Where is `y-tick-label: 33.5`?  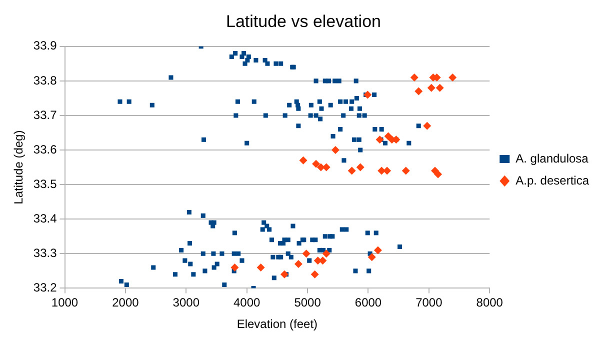
y-tick-label: 33.5 is located at coordinates (45, 183).